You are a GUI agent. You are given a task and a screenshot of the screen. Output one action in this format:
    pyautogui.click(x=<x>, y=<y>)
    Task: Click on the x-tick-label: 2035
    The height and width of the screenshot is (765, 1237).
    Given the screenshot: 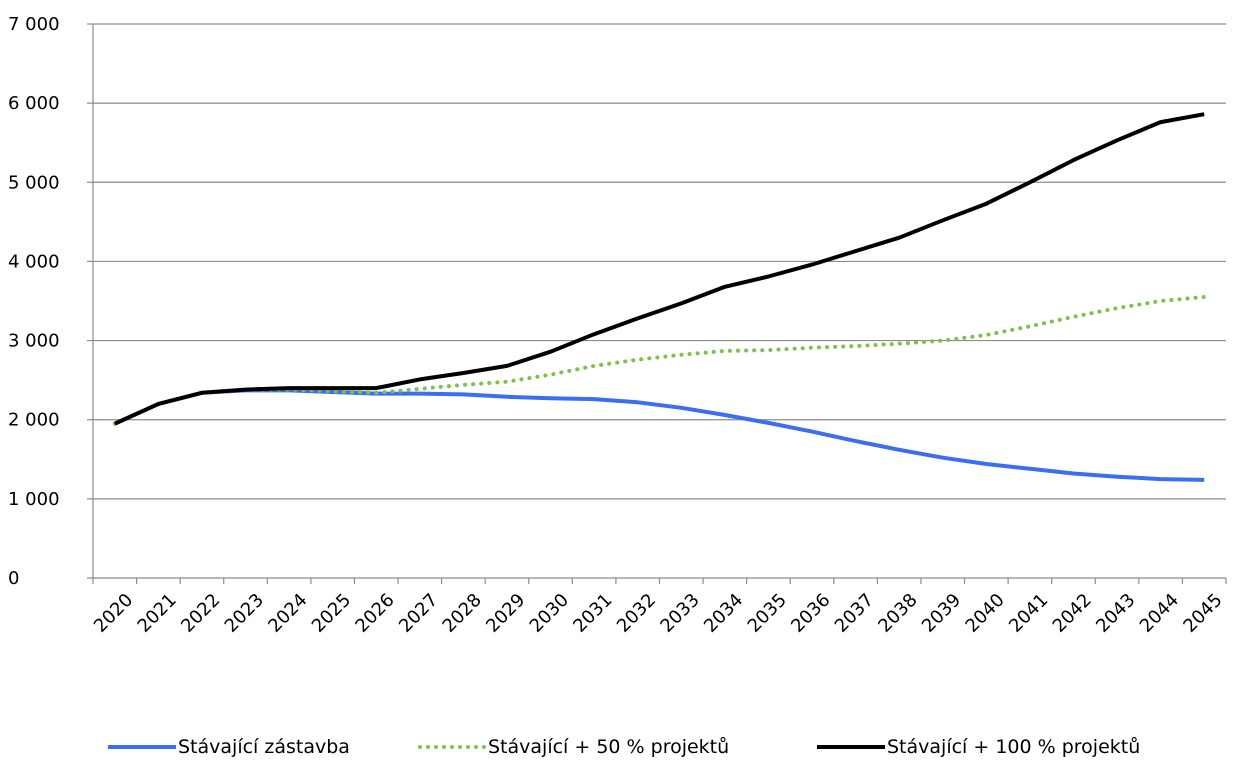 What is the action you would take?
    pyautogui.click(x=767, y=613)
    